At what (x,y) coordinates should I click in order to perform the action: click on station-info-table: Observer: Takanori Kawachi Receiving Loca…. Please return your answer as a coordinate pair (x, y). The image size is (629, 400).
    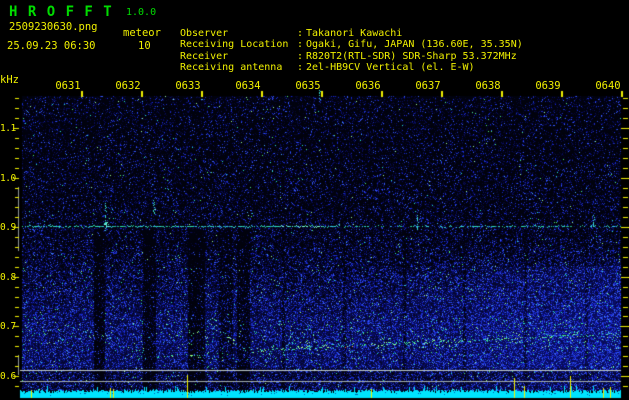
    Looking at the image, I should click on (351, 39).